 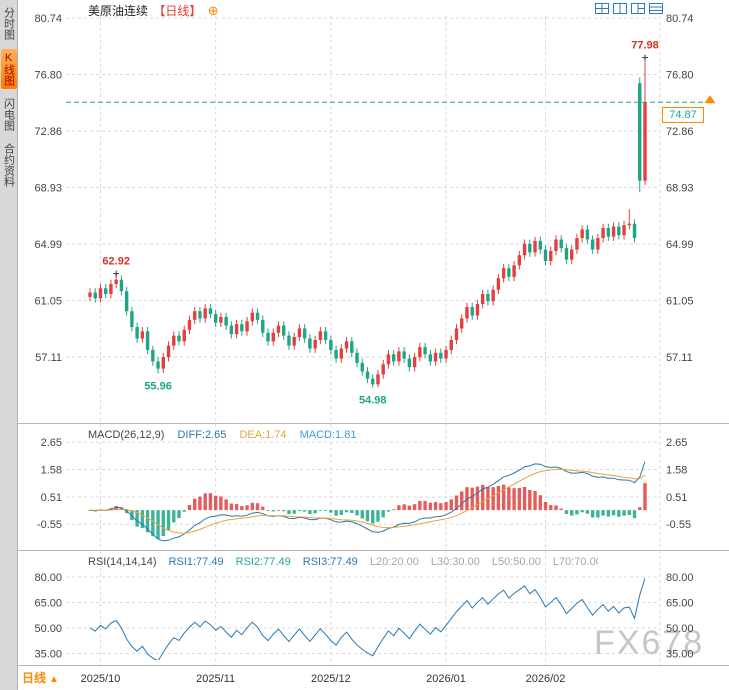 What do you see at coordinates (546, 679) in the screenshot?
I see `svg-text: 2026/02` at bounding box center [546, 679].